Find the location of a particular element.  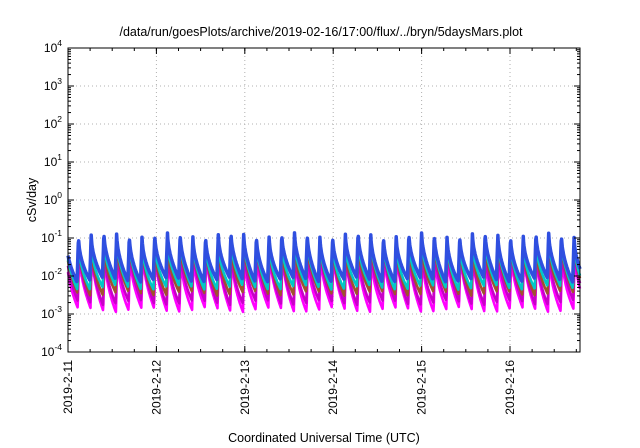

x-tick-label: 2019-2-11 is located at coordinates (68, 387).